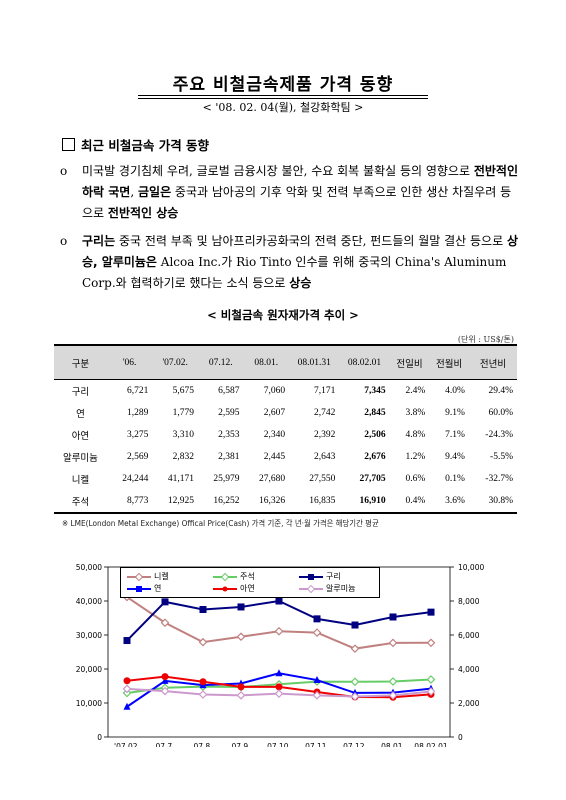 Image resolution: width=566 pixels, height=800 pixels. I want to click on table-cell: 16,326, so click(266, 502).